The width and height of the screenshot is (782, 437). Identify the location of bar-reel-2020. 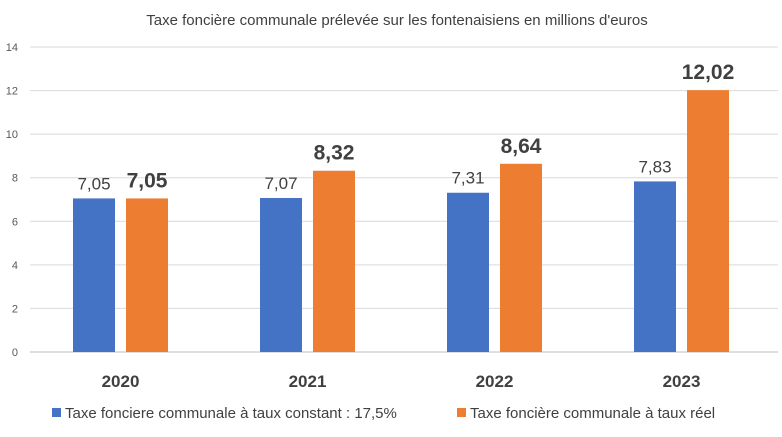
(147, 275).